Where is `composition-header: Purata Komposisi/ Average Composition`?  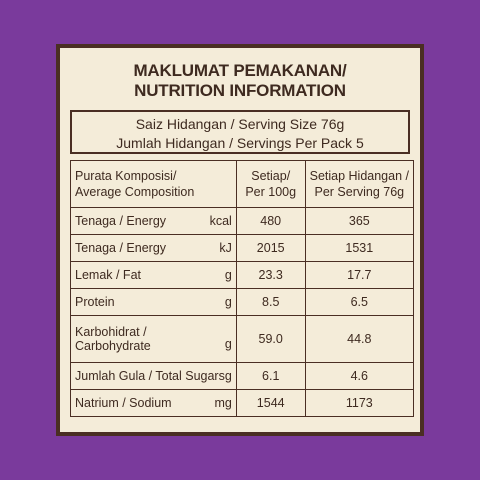 composition-header: Purata Komposisi/ Average Composition is located at coordinates (153, 184).